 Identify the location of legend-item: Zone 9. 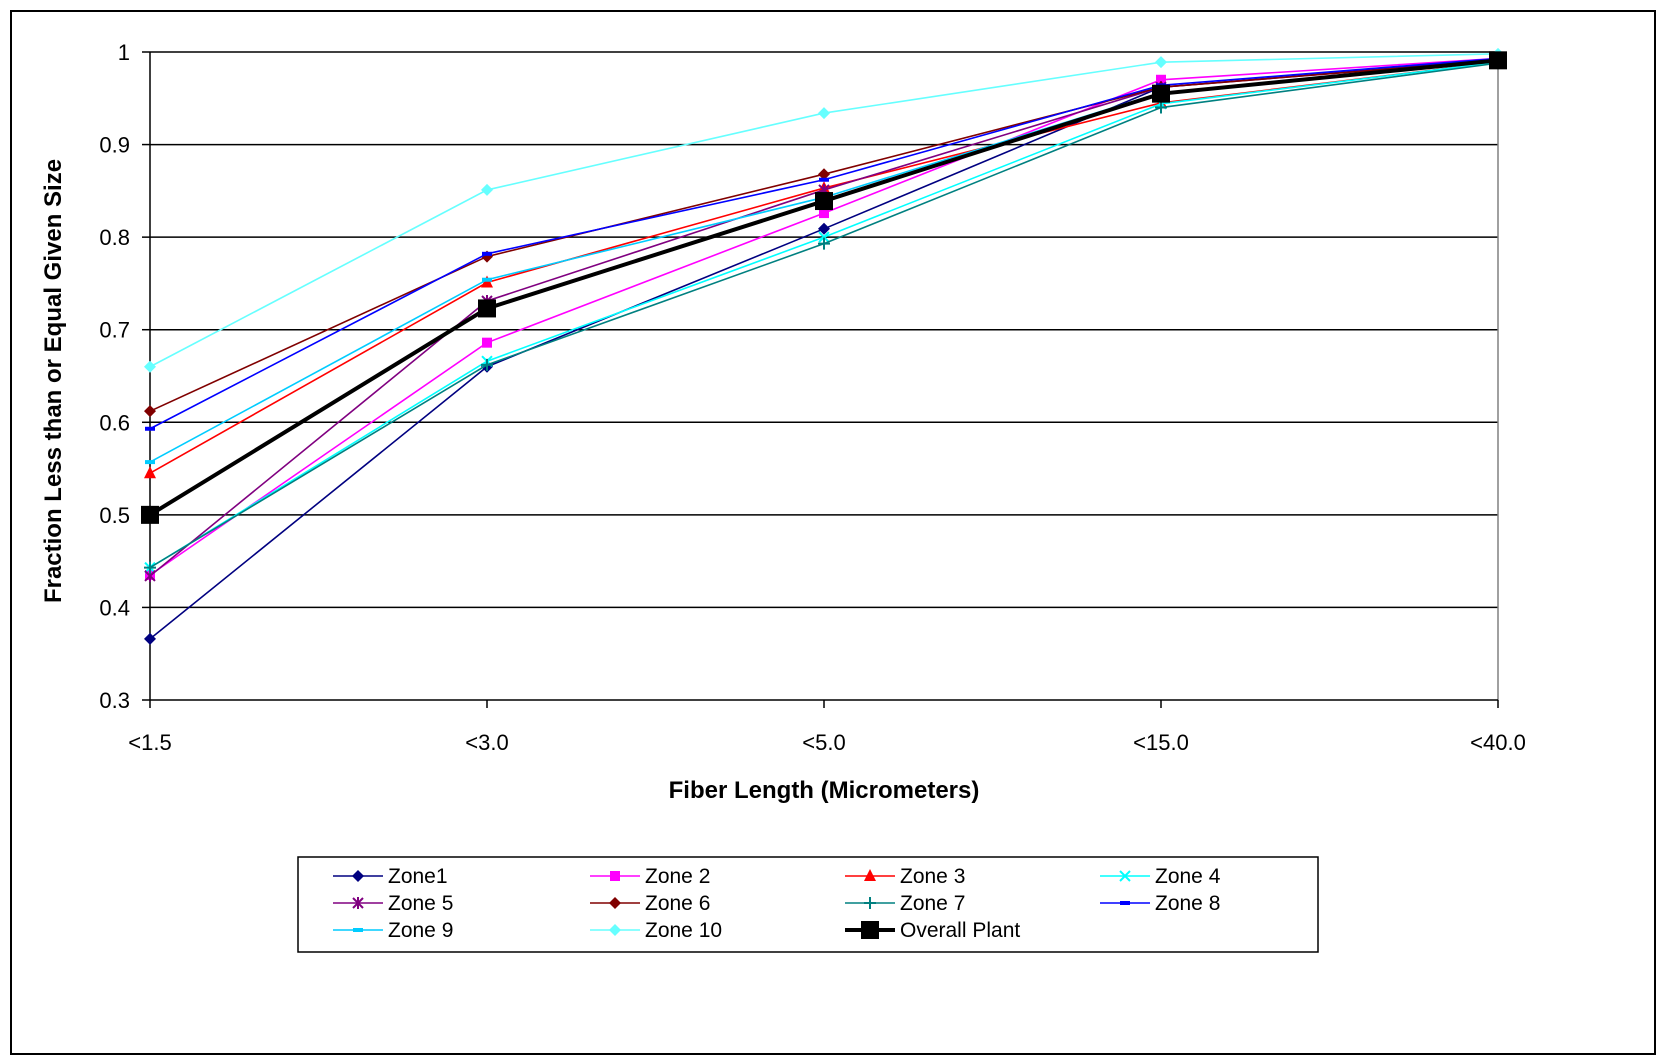
(393, 930).